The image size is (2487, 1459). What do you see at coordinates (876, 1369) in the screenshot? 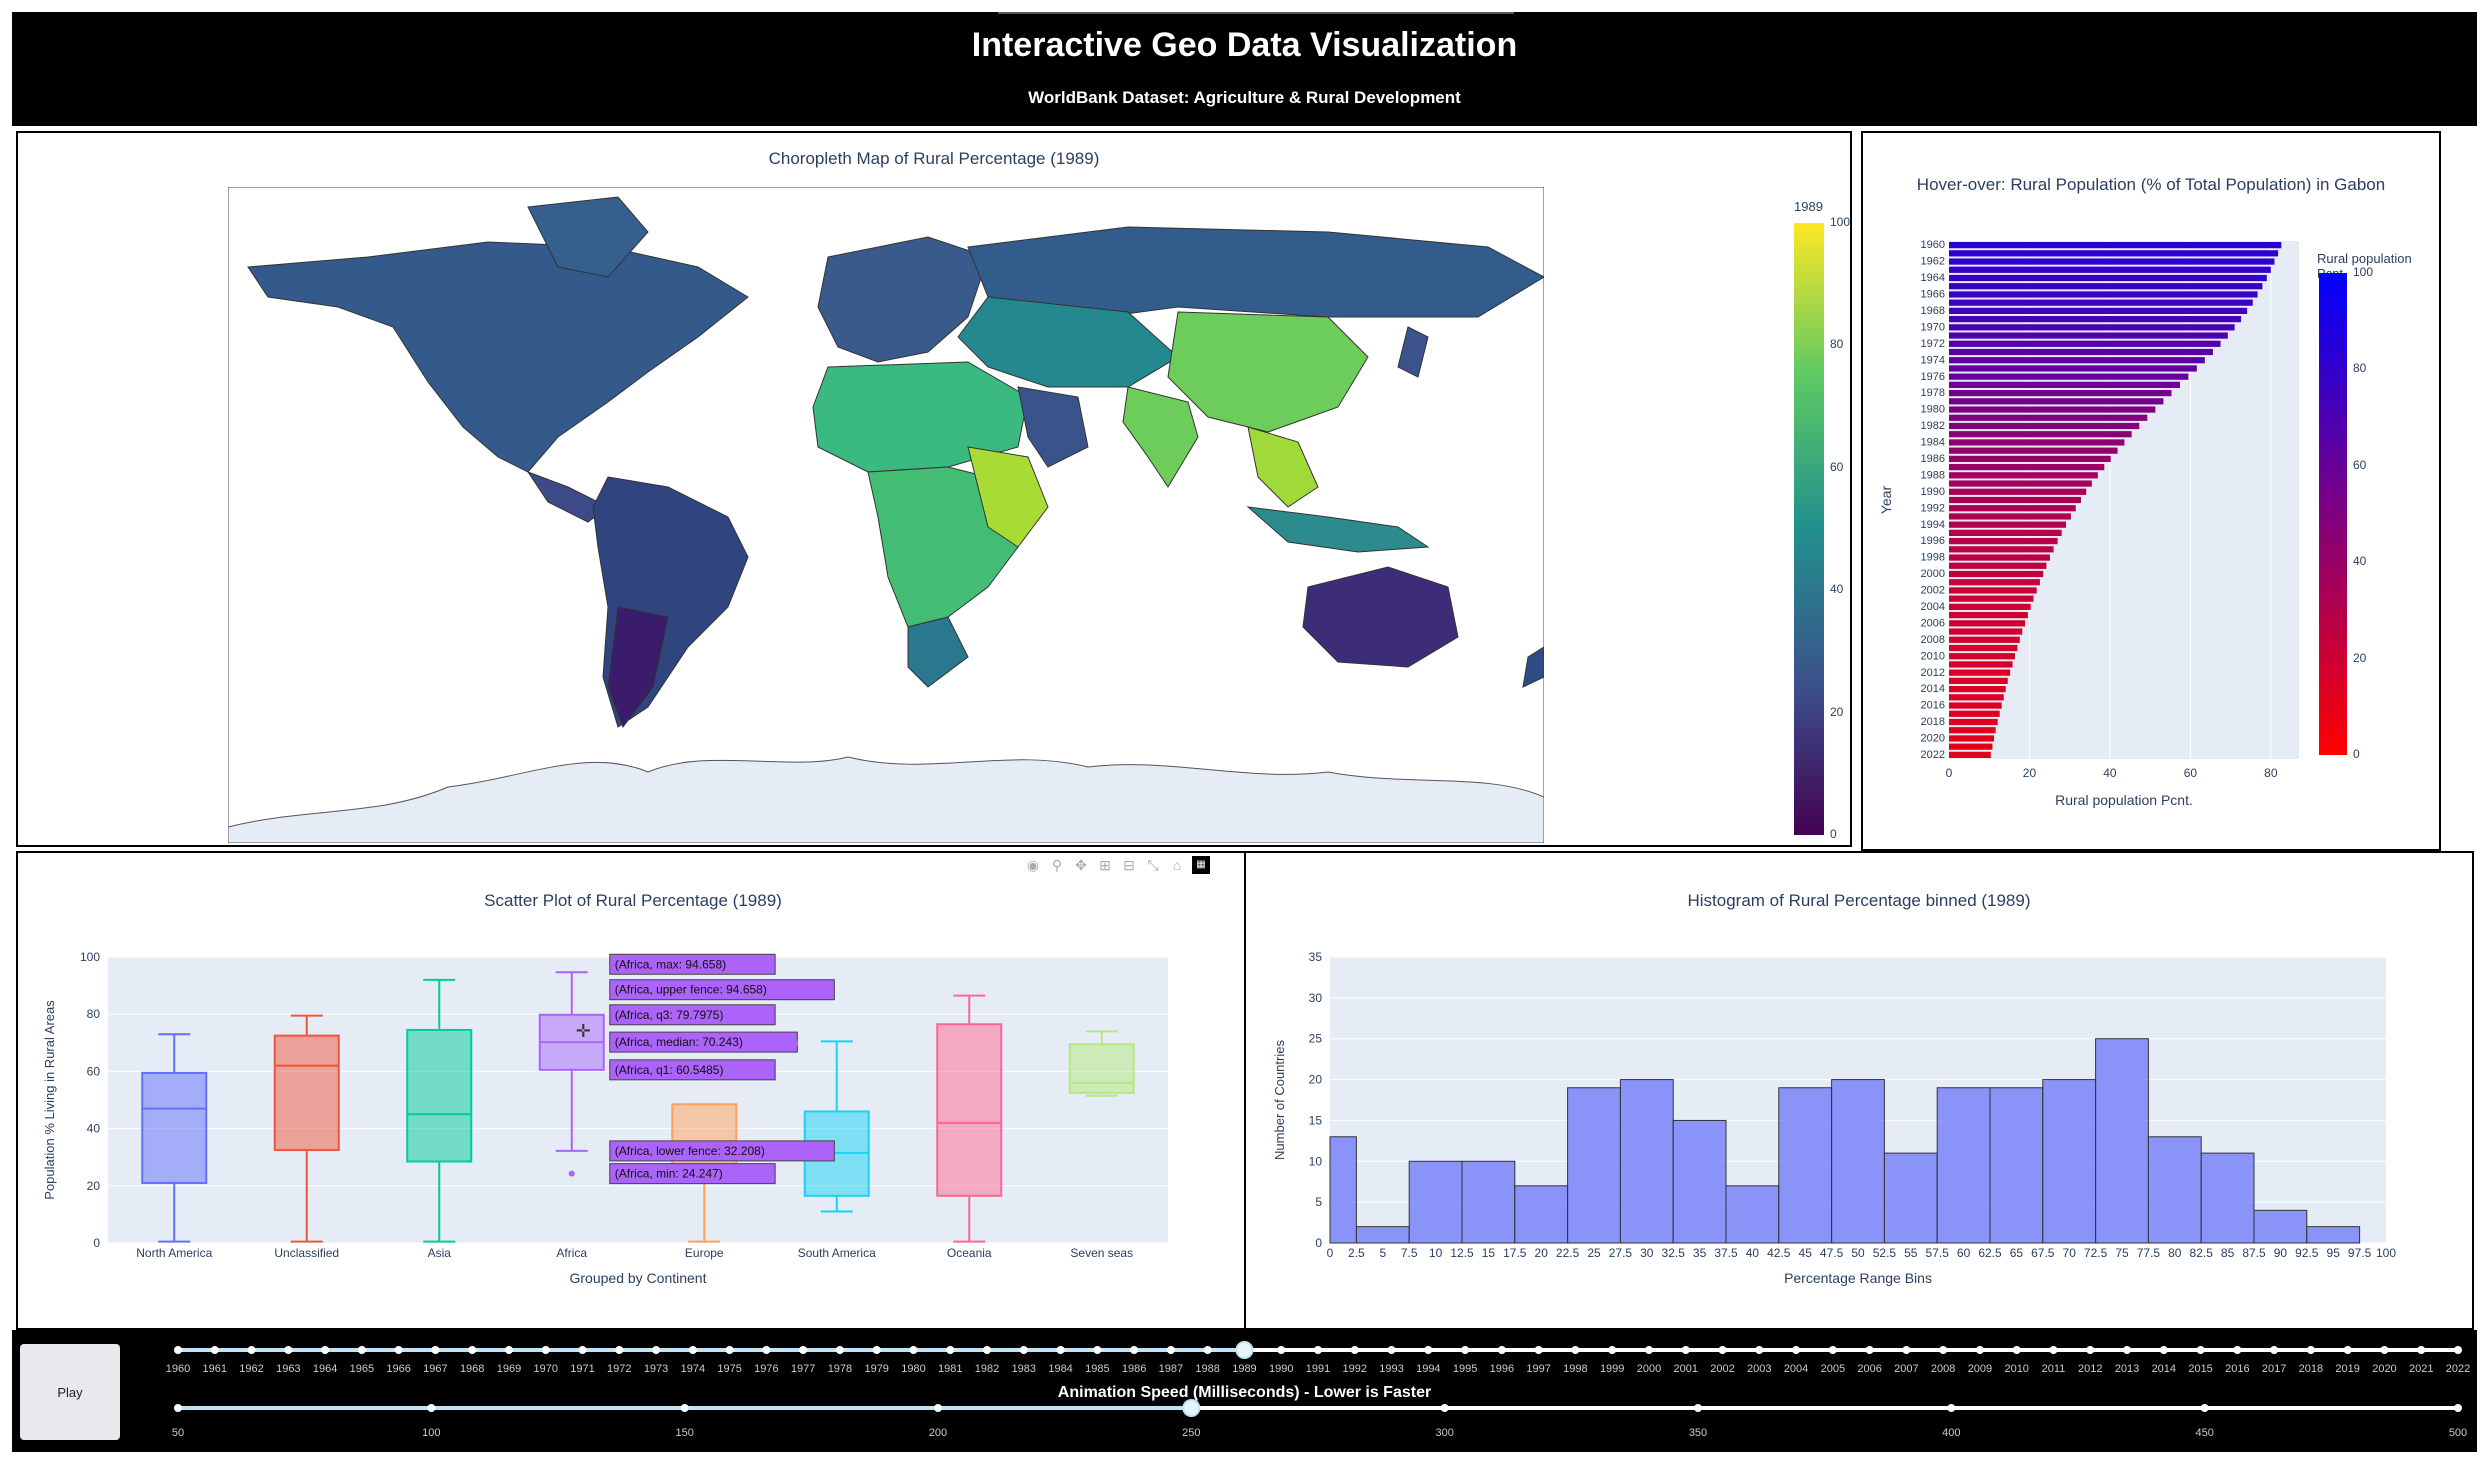
I see `slider-label: 1979` at bounding box center [876, 1369].